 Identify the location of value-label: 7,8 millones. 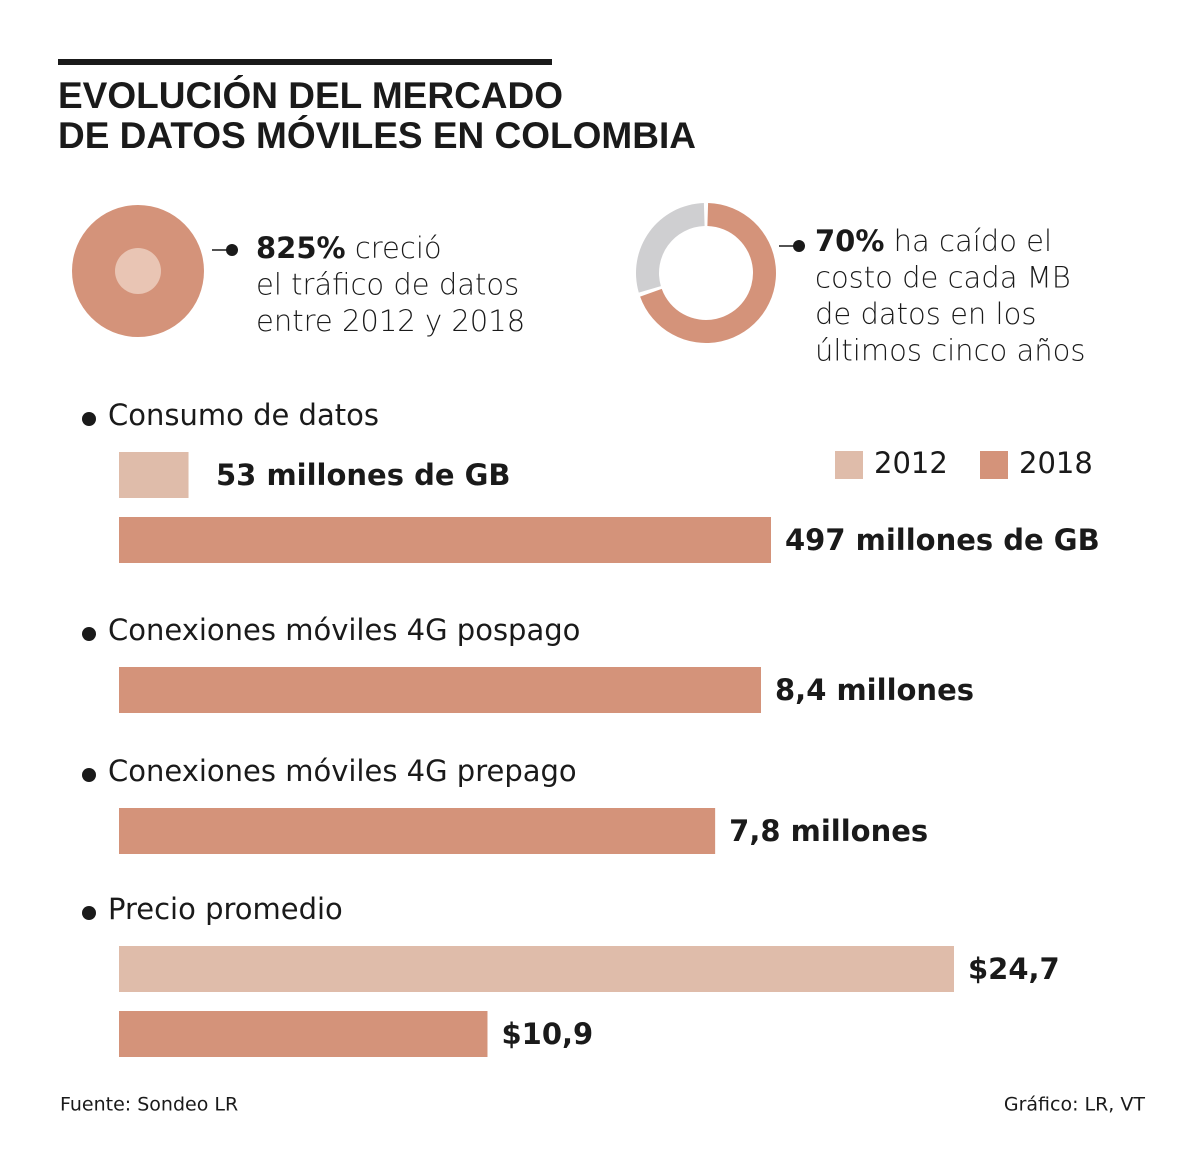
(828, 831).